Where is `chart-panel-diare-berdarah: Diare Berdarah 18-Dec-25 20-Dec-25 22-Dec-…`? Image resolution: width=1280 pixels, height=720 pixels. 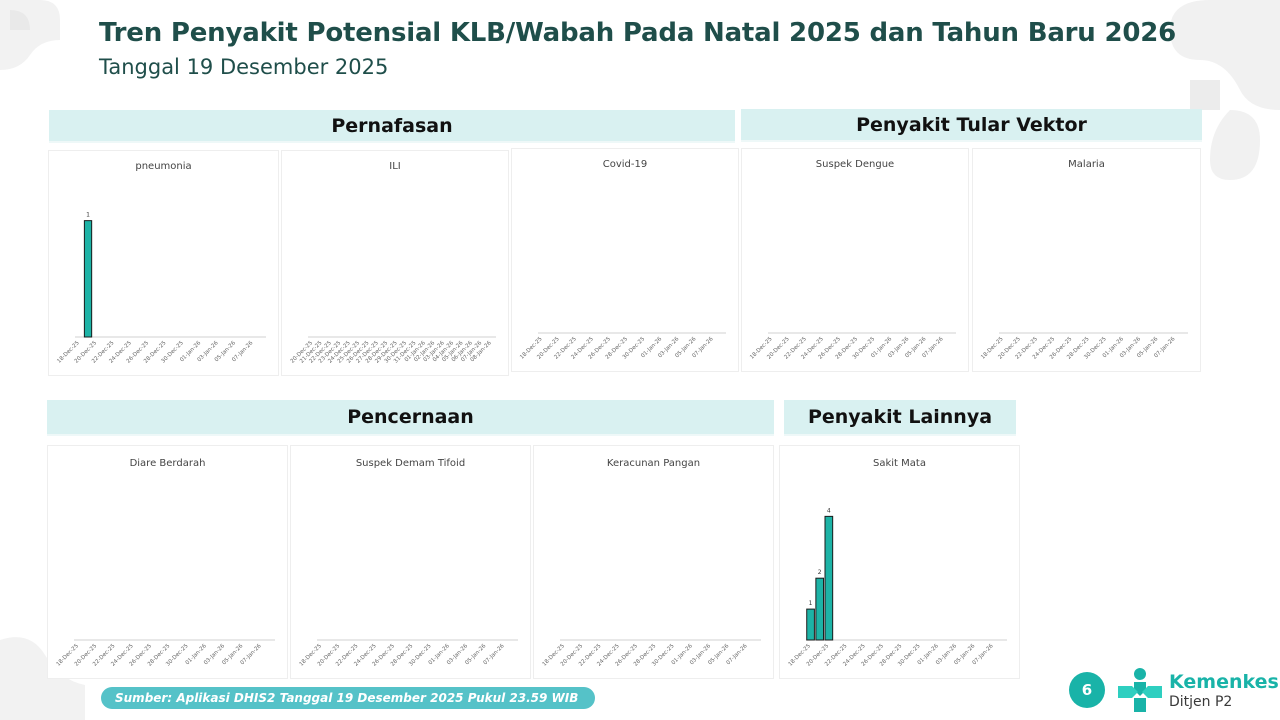
chart-panel-diare-berdarah: Diare Berdarah 18-Dec-25 20-Dec-25 22-Dec-… is located at coordinates (167, 562).